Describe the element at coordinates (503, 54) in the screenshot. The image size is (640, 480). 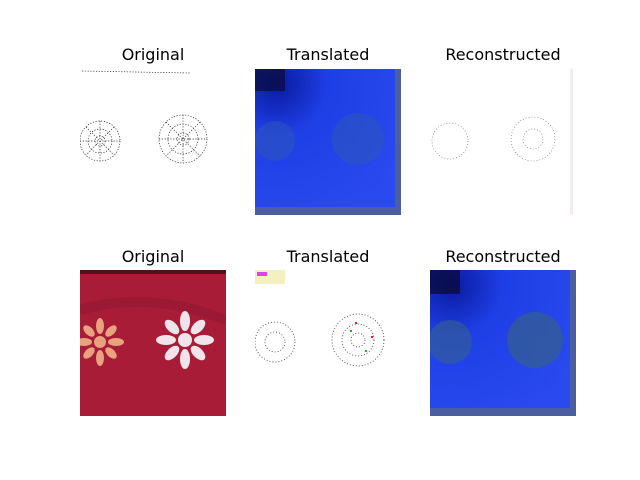
I see `title-row1-reconstructed: Reconstructed` at that location.